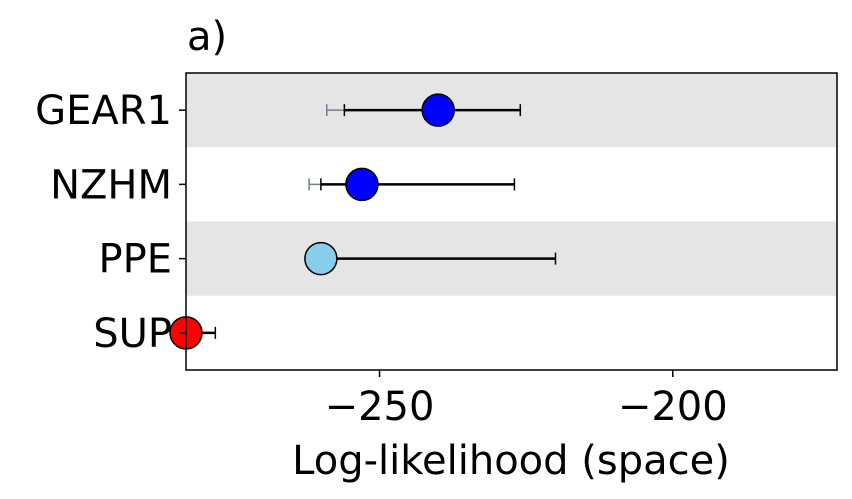 The image size is (852, 499). Describe the element at coordinates (673, 407) in the screenshot. I see `x-tick-label: −200` at that location.